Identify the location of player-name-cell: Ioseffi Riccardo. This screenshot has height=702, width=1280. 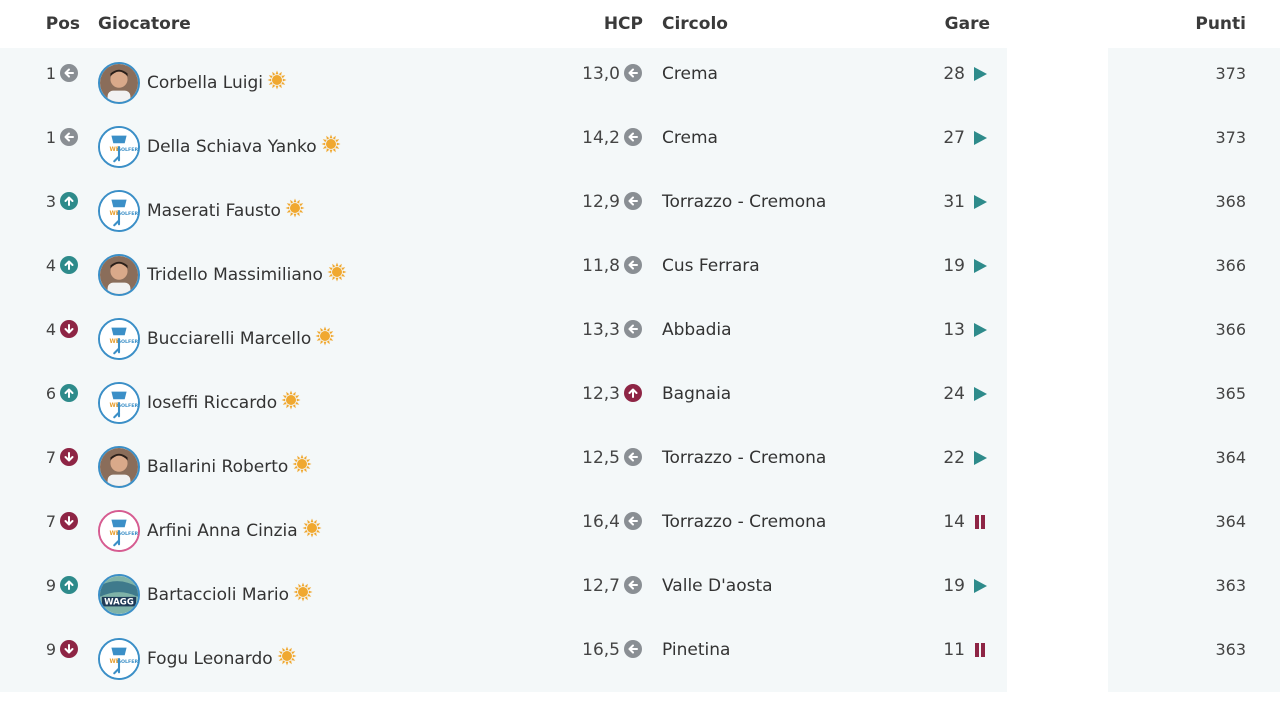
(224, 402).